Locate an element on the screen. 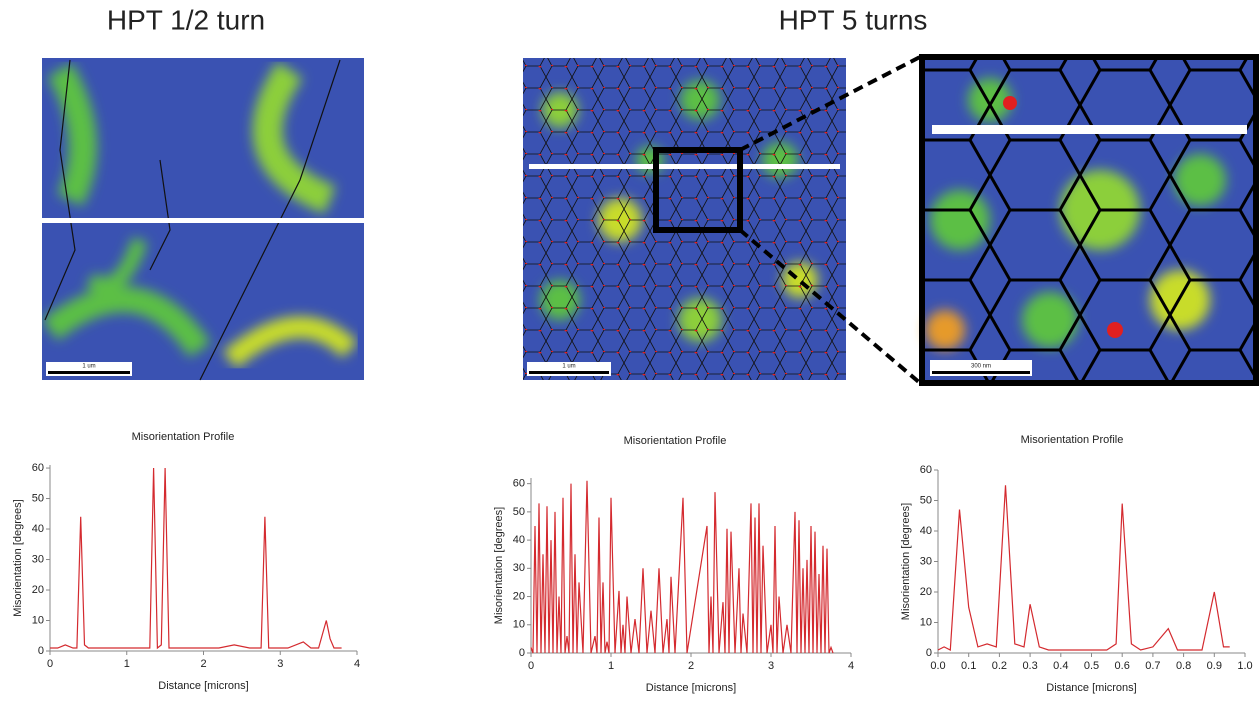 The image size is (1260, 701). zoom-connector is located at coordinates (830, 220).